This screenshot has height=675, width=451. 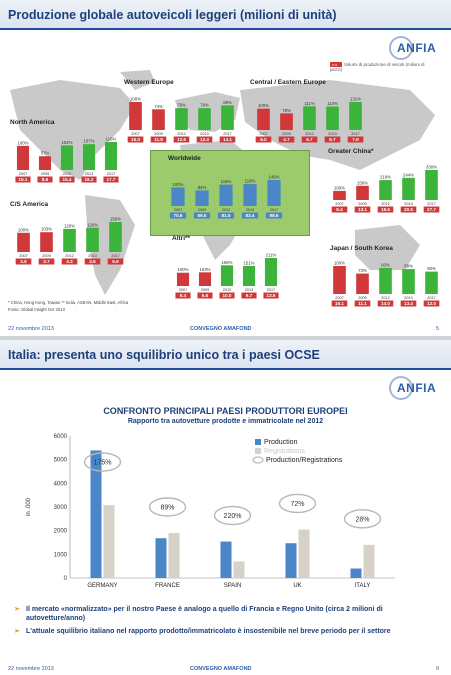 I want to click on footnote-source: Fonte: Global Insight Oct 2013, so click(x=36, y=309).